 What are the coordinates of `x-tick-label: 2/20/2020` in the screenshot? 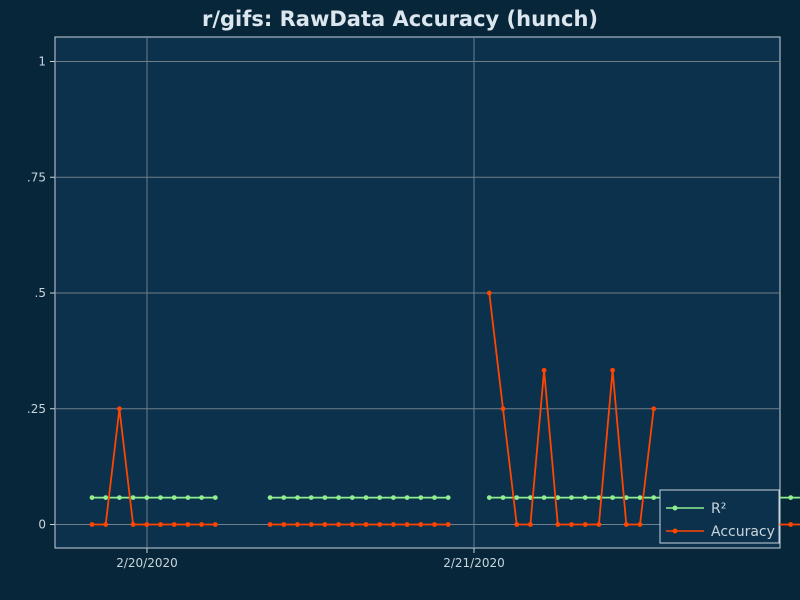 It's located at (147, 563).